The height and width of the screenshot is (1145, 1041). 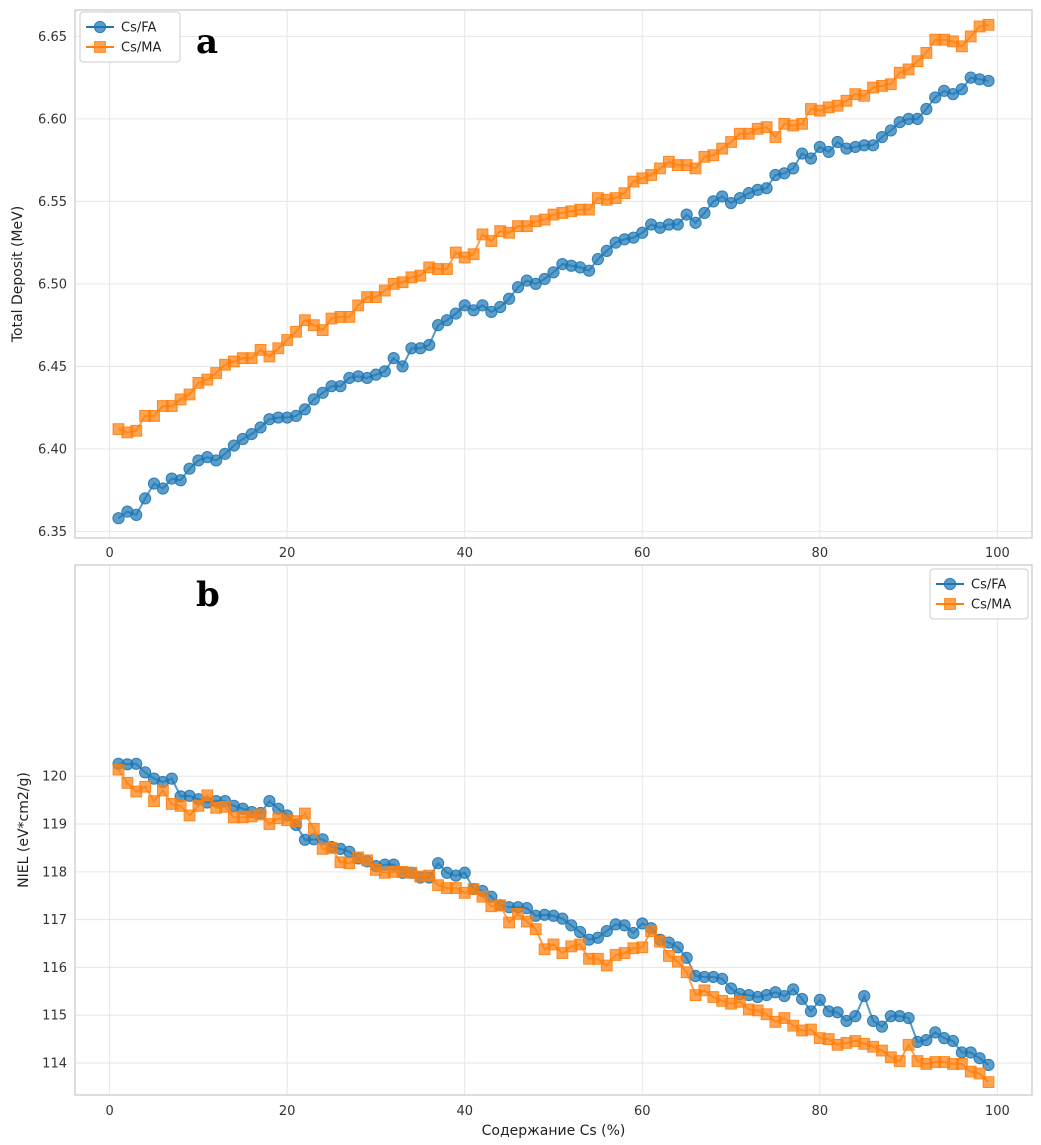 What do you see at coordinates (54, 968) in the screenshot?
I see `y-tick-label: 116` at bounding box center [54, 968].